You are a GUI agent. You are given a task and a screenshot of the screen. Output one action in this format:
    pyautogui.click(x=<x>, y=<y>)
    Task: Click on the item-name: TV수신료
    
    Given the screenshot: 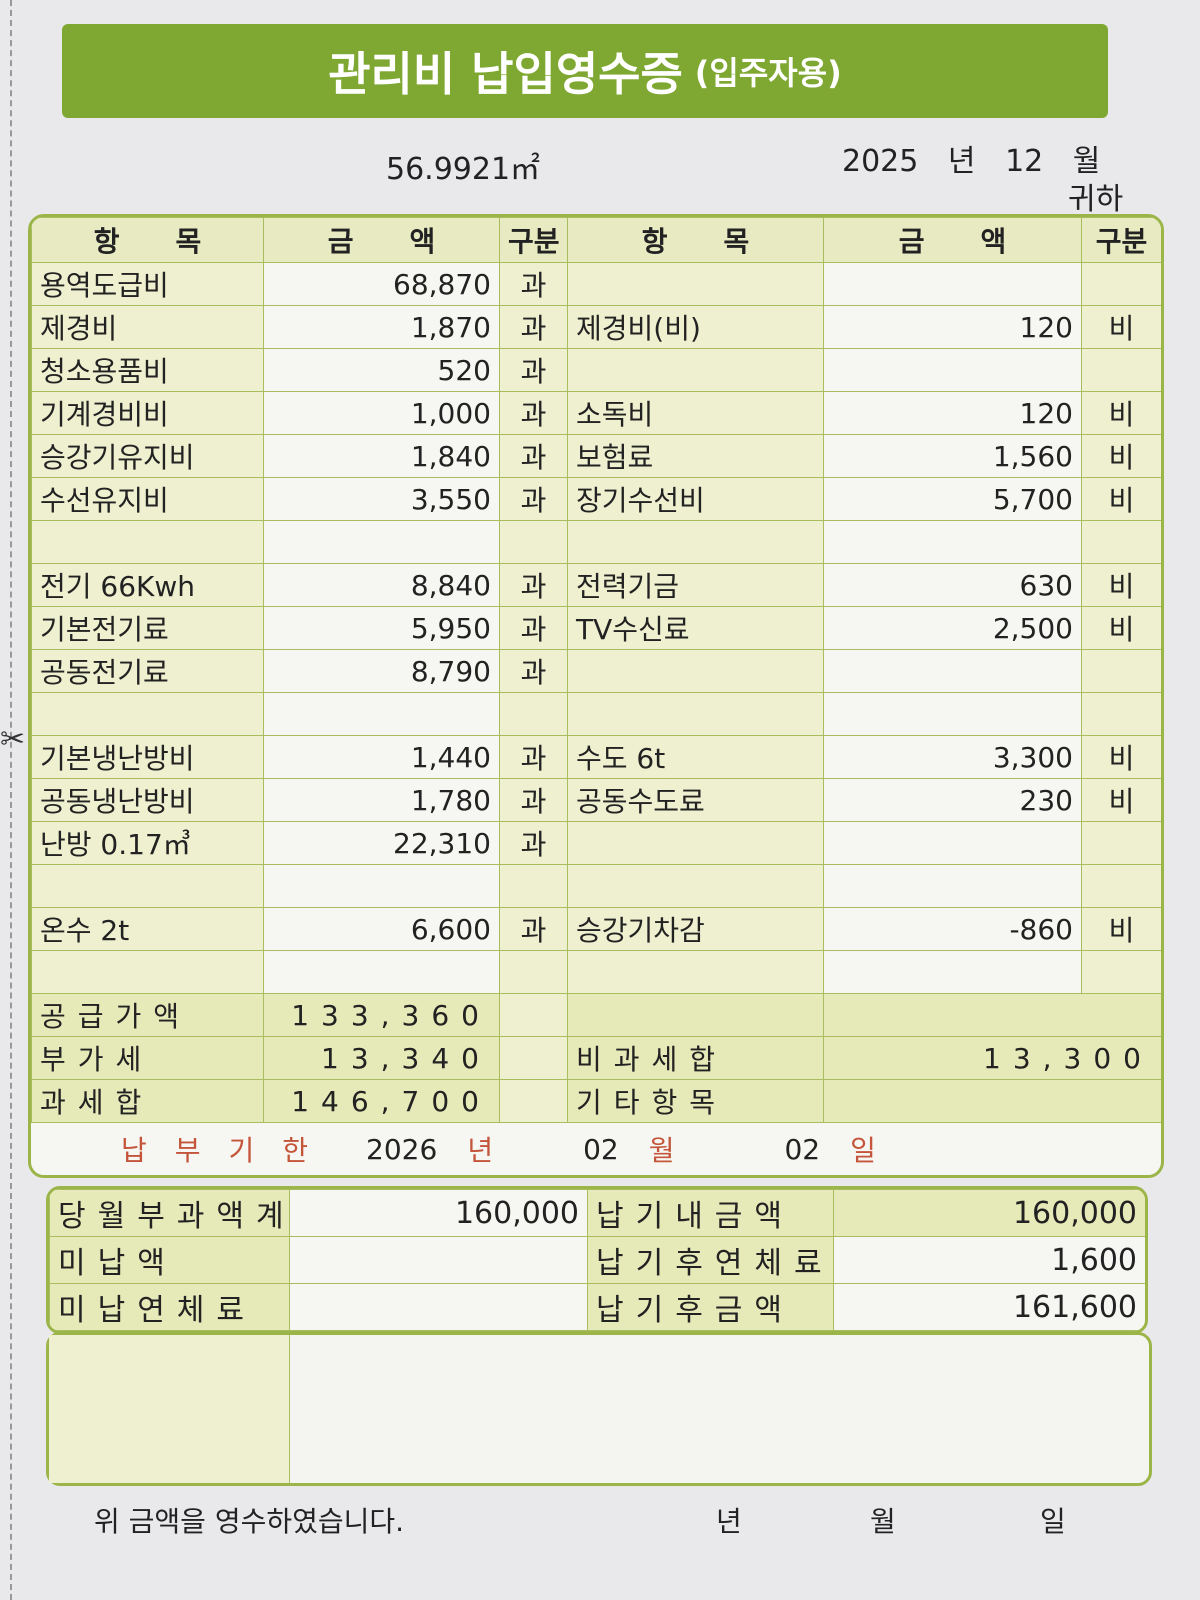 What is the action you would take?
    pyautogui.click(x=695, y=628)
    